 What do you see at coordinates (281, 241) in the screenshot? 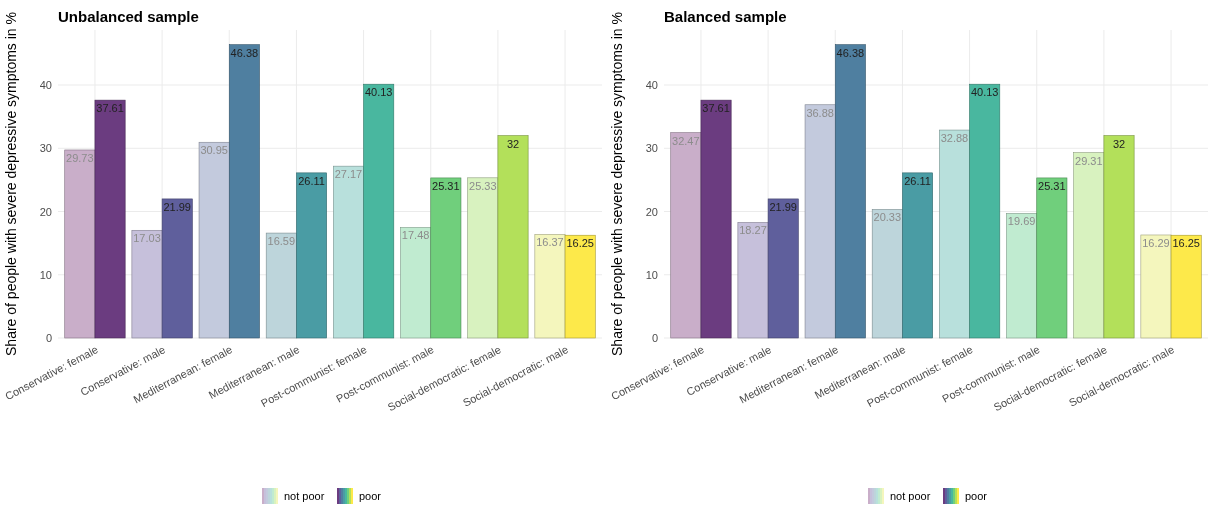
I see `data-label: 16.59` at bounding box center [281, 241].